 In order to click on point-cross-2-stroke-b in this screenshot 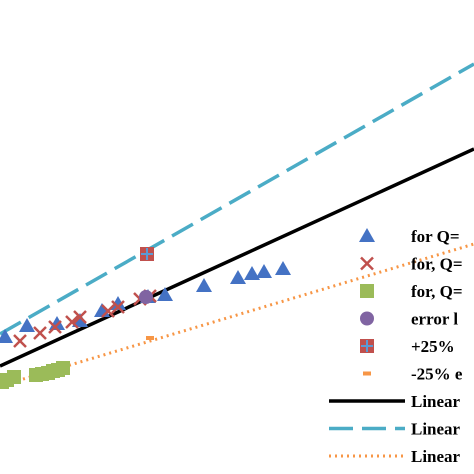, I will do `click(55, 327)`.